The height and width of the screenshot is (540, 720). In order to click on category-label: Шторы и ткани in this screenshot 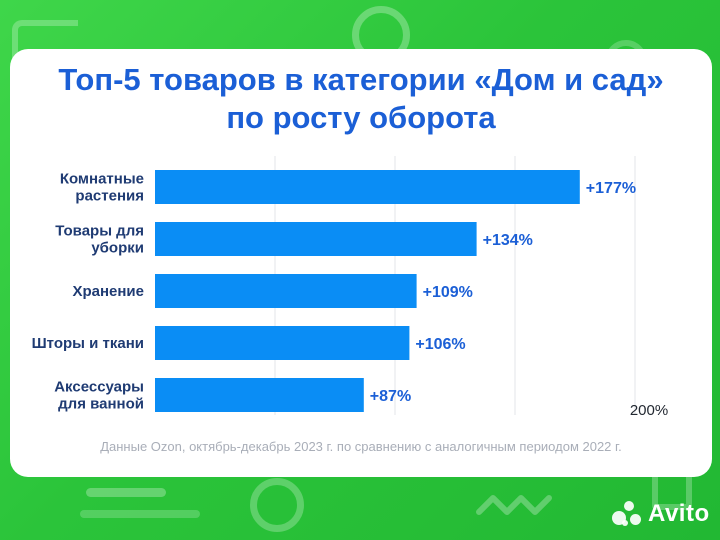, I will do `click(88, 343)`.